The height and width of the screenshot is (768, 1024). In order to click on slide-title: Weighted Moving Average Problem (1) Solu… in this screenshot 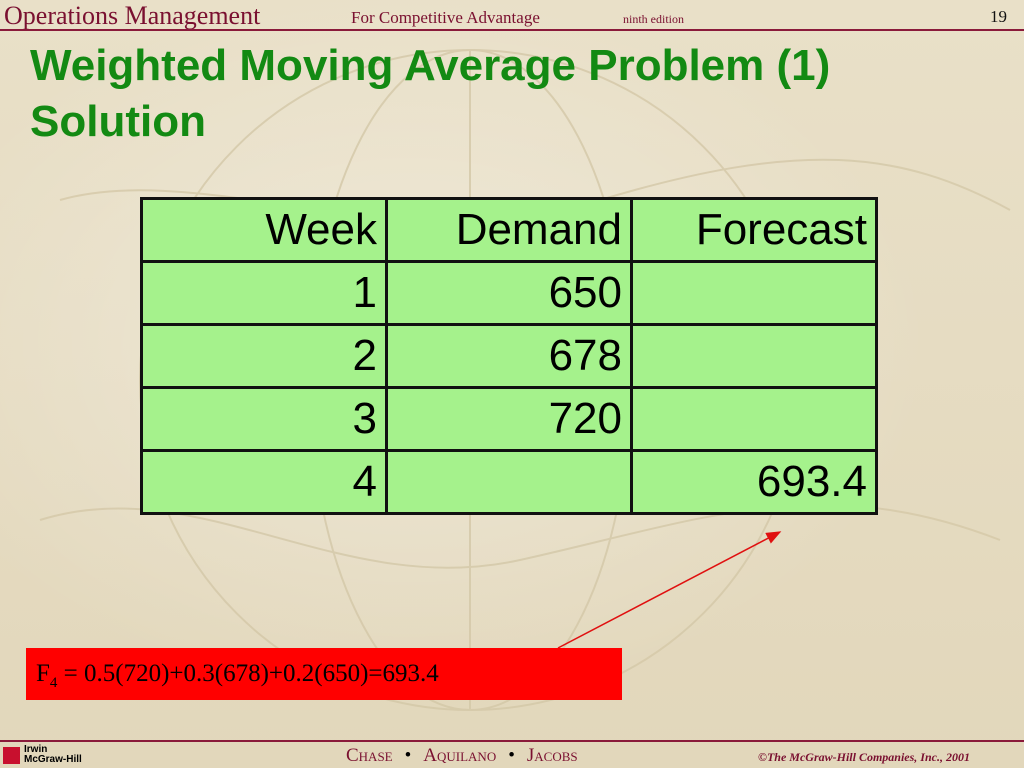, I will do `click(510, 94)`.